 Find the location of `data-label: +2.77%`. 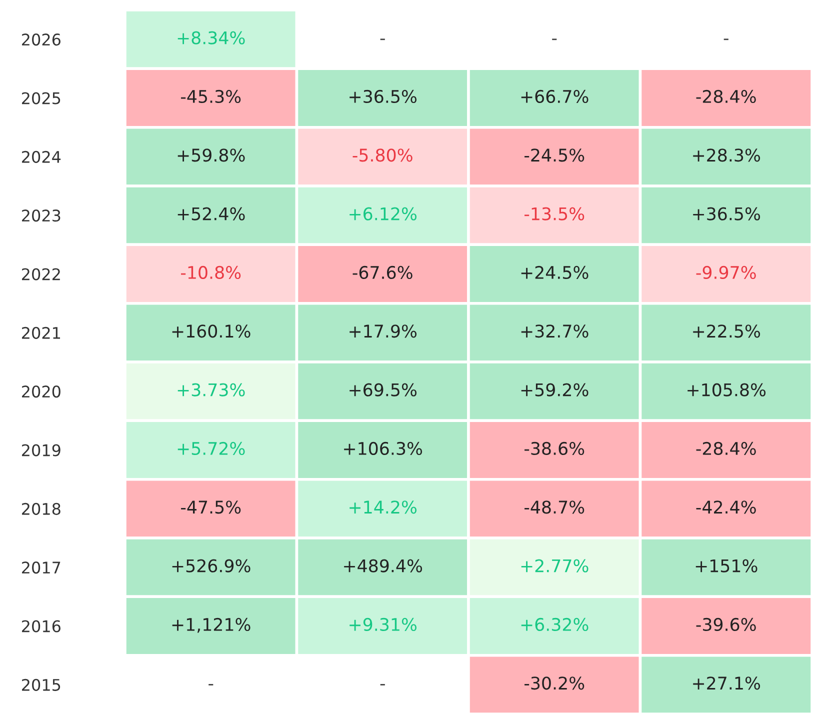

data-label: +2.77% is located at coordinates (554, 565).